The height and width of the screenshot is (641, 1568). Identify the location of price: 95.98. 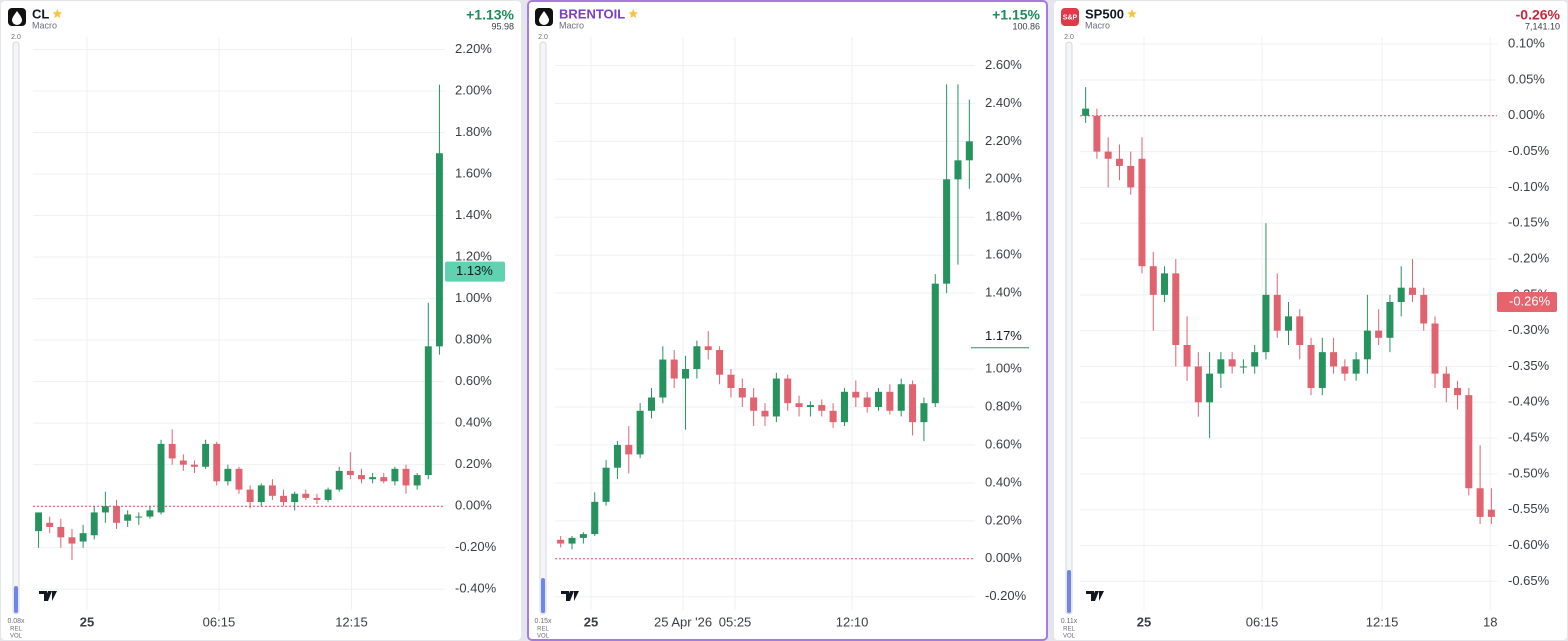
(502, 26).